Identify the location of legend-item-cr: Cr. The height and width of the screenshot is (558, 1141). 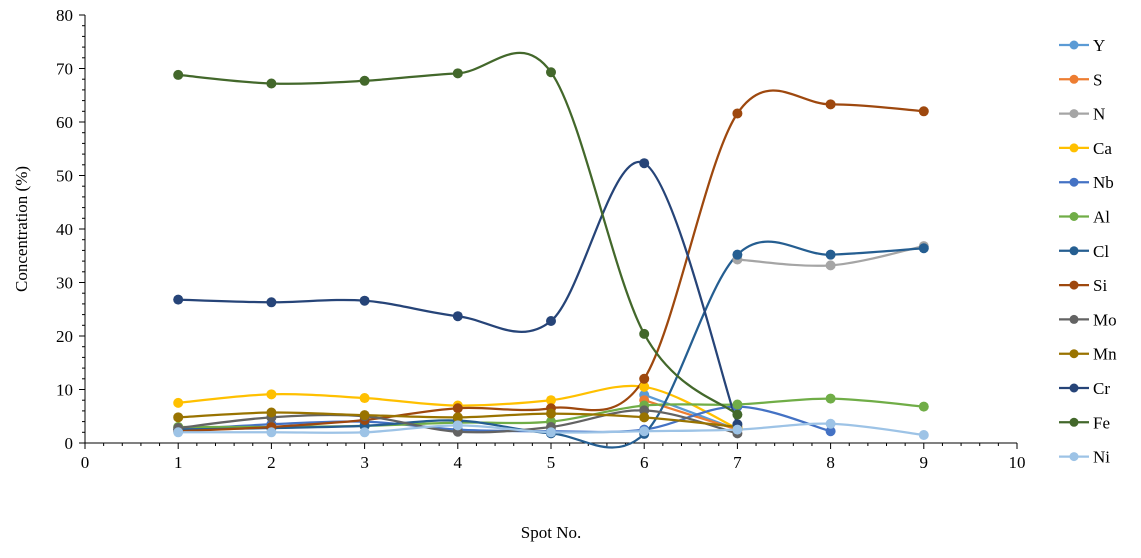
(1084, 388).